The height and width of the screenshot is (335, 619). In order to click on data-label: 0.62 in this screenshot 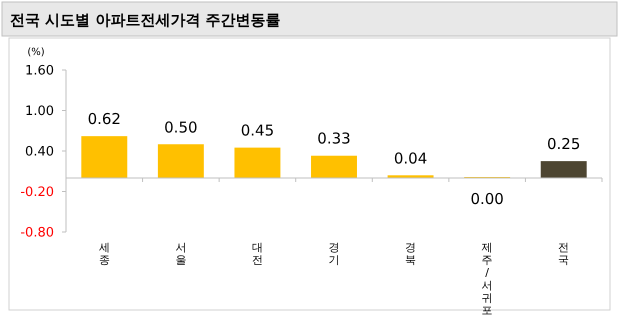, I will do `click(104, 119)`.